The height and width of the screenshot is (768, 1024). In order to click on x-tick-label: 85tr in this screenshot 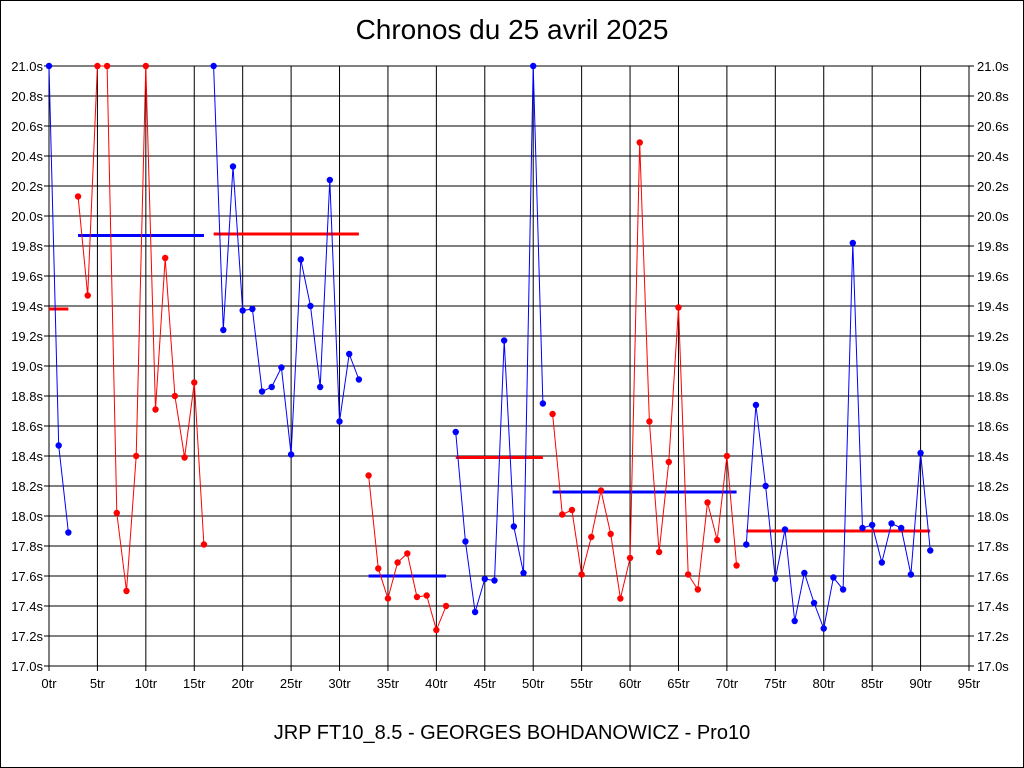, I will do `click(872, 683)`.